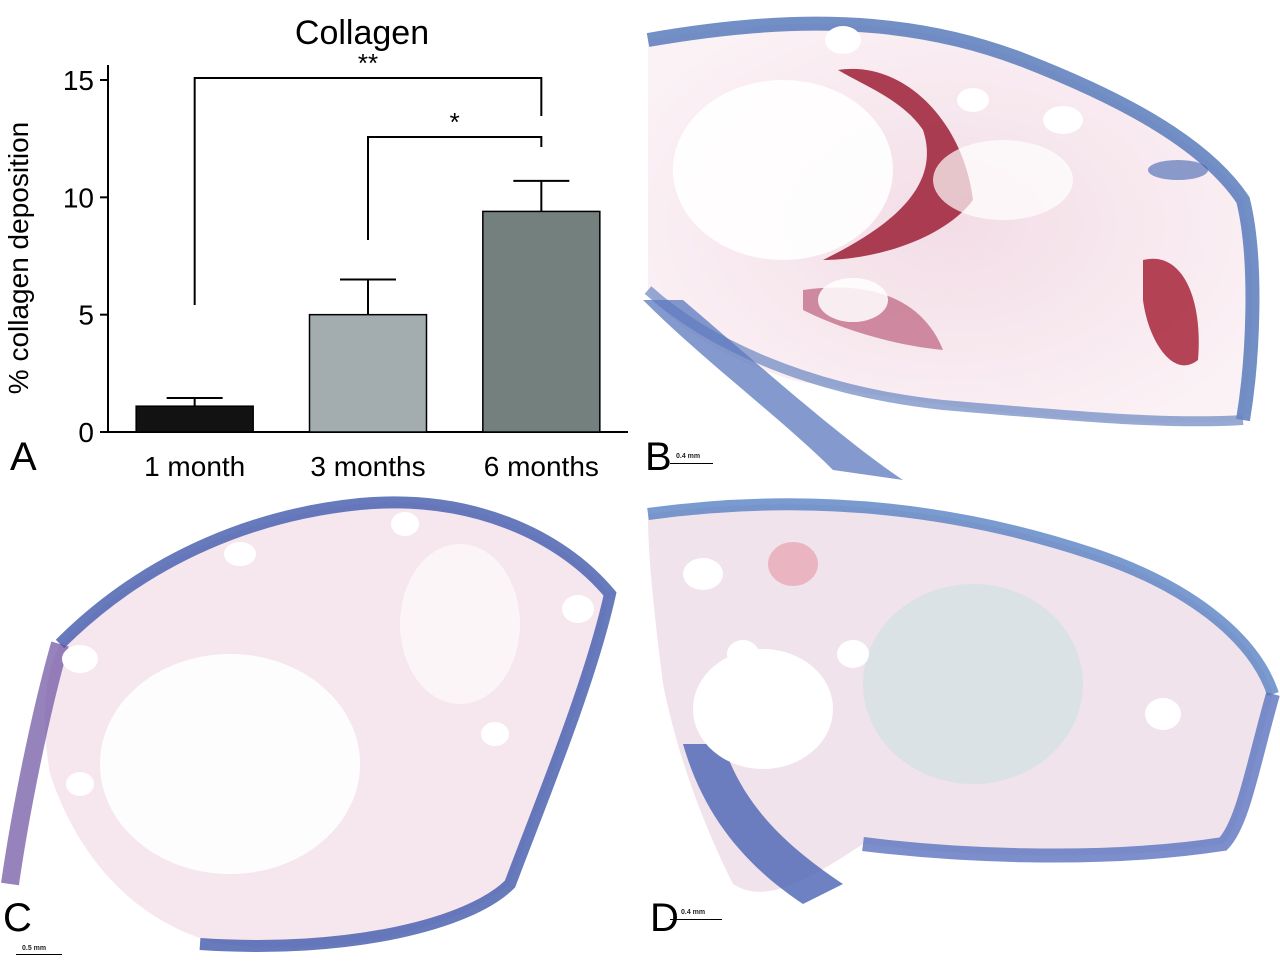 The image size is (1280, 964). I want to click on significance-brackets: ***, so click(368, 176).